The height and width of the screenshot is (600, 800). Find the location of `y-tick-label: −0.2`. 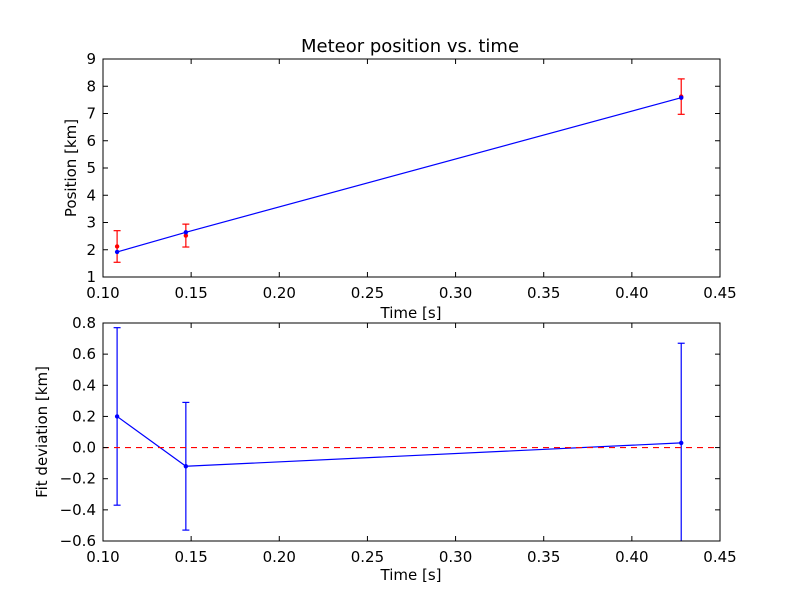

y-tick-label: −0.2 is located at coordinates (78, 479).